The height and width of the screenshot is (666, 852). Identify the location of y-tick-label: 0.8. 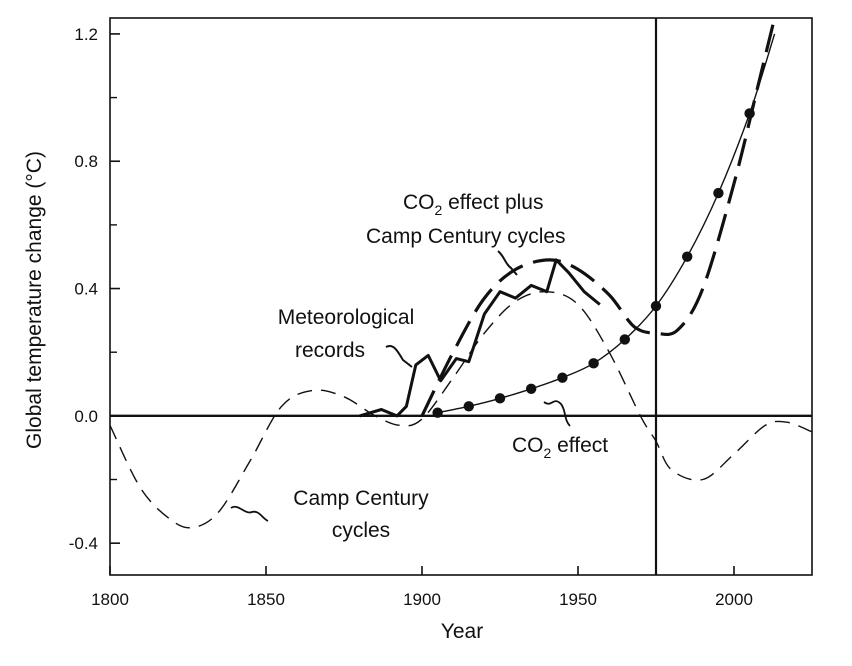
(86, 161).